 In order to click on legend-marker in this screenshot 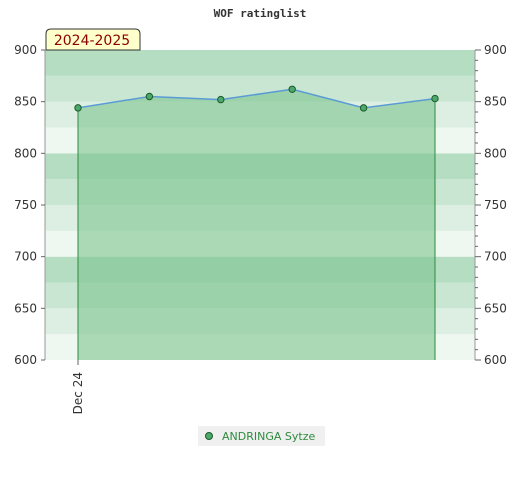, I will do `click(209, 436)`.